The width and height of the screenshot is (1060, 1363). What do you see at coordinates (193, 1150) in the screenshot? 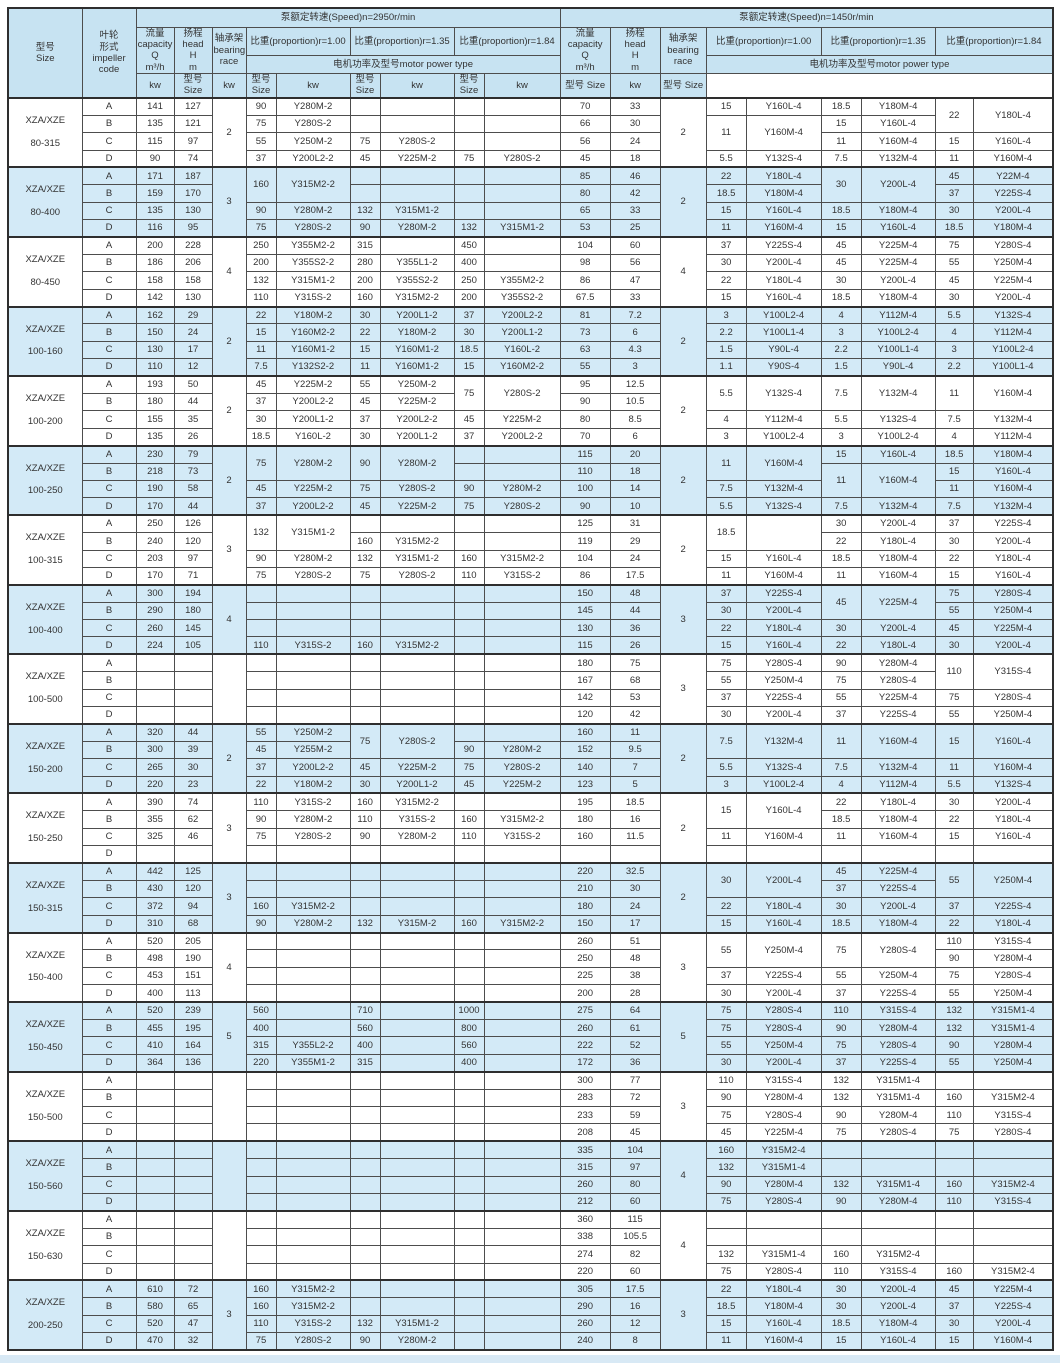
I see `head-cell` at bounding box center [193, 1150].